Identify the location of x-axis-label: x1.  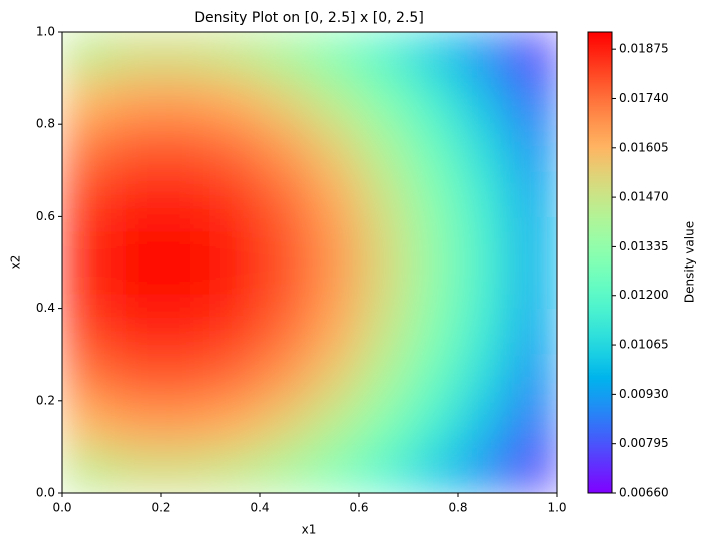
(309, 530).